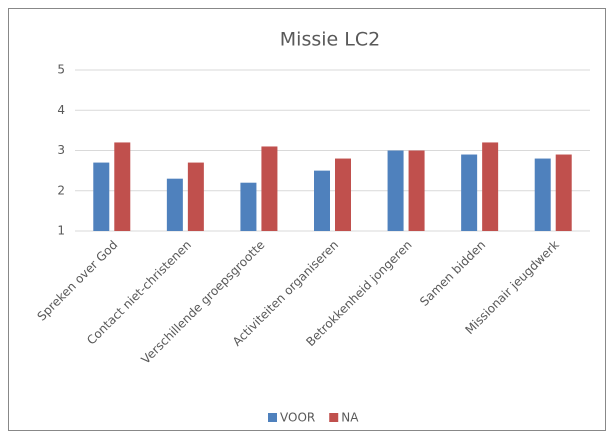 This screenshot has width=615, height=441. What do you see at coordinates (297, 418) in the screenshot?
I see `legend-label: VOOR` at bounding box center [297, 418].